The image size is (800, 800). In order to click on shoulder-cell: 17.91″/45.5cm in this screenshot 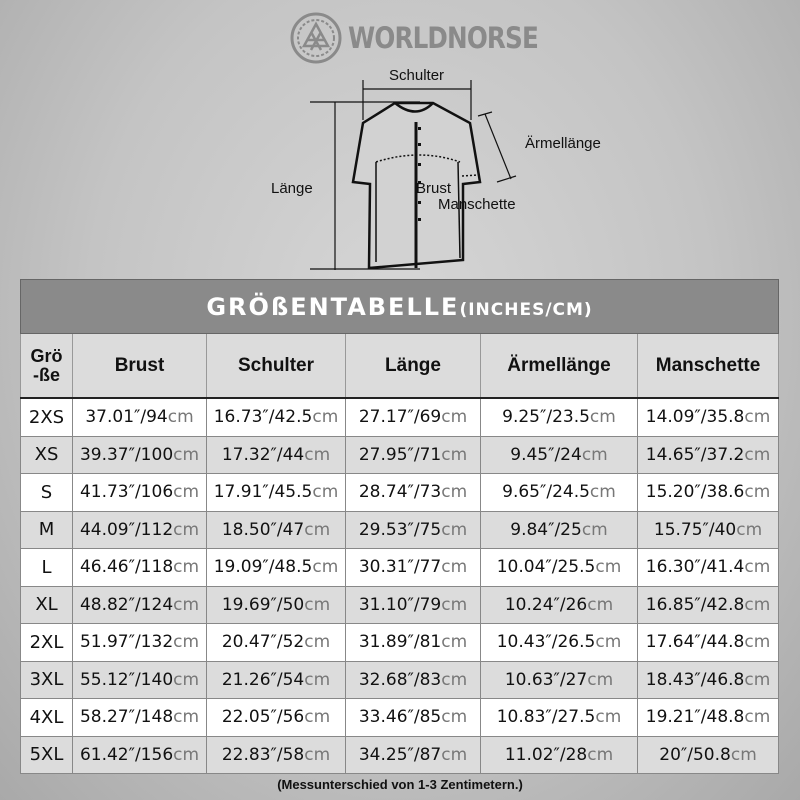, I will do `click(276, 492)`.